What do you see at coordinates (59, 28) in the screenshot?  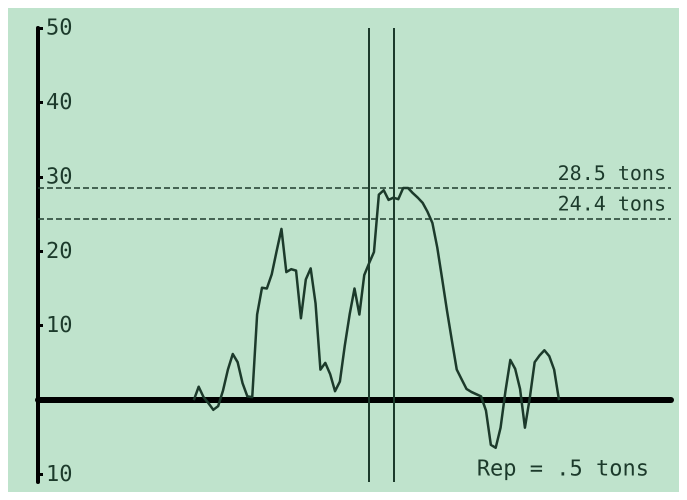 I see `y-tick-label: 50` at bounding box center [59, 28].